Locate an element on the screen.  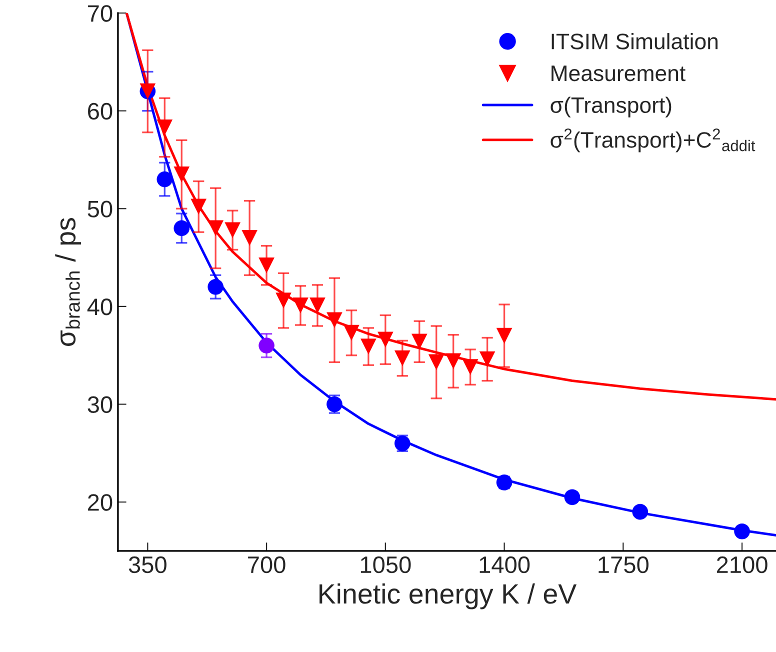
x-tick-label: 1050 is located at coordinates (385, 565).